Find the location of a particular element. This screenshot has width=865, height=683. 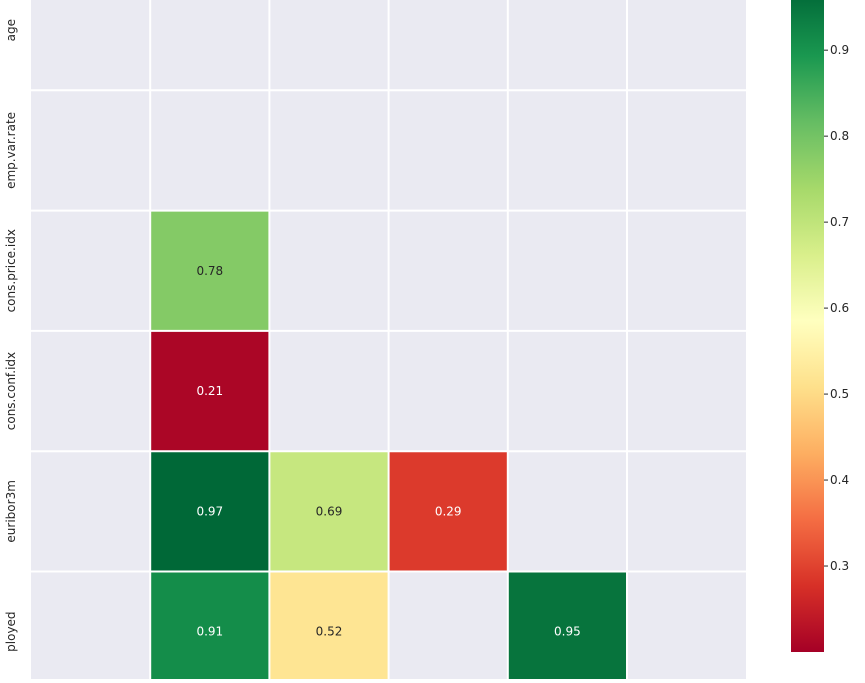

y-tick-label: cons.conf.idx is located at coordinates (11, 391).